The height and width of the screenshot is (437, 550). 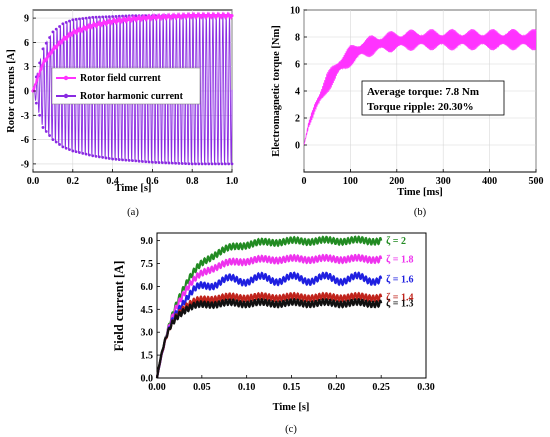 What do you see at coordinates (297, 146) in the screenshot?
I see `panel-b-ytick-label: 0` at bounding box center [297, 146].